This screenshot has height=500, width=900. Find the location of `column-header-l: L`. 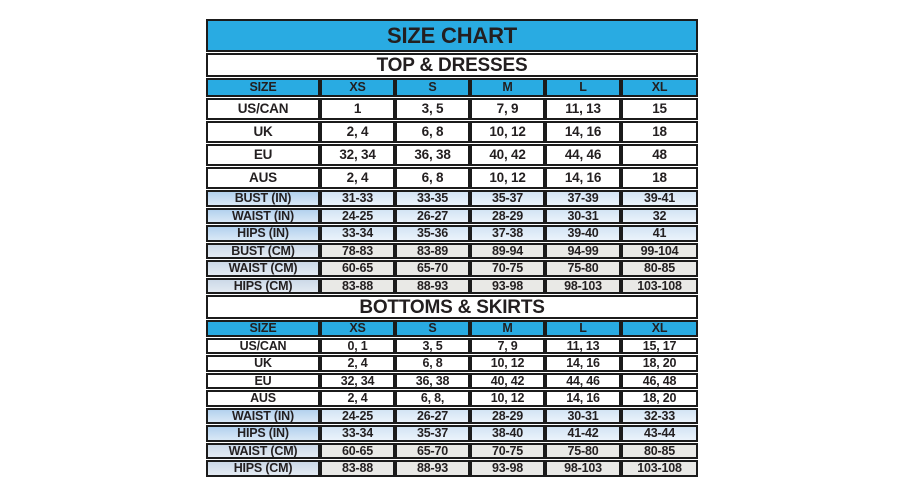

column-header-l: L is located at coordinates (583, 87).